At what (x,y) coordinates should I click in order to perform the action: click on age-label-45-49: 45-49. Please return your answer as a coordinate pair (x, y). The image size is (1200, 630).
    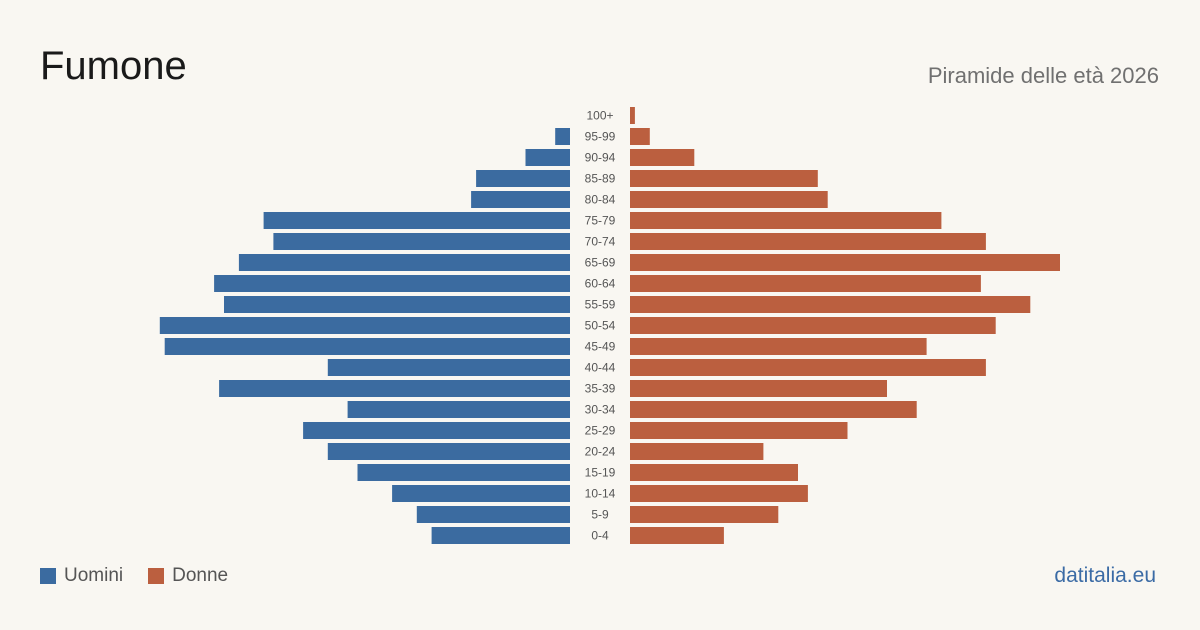
    Looking at the image, I should click on (600, 347).